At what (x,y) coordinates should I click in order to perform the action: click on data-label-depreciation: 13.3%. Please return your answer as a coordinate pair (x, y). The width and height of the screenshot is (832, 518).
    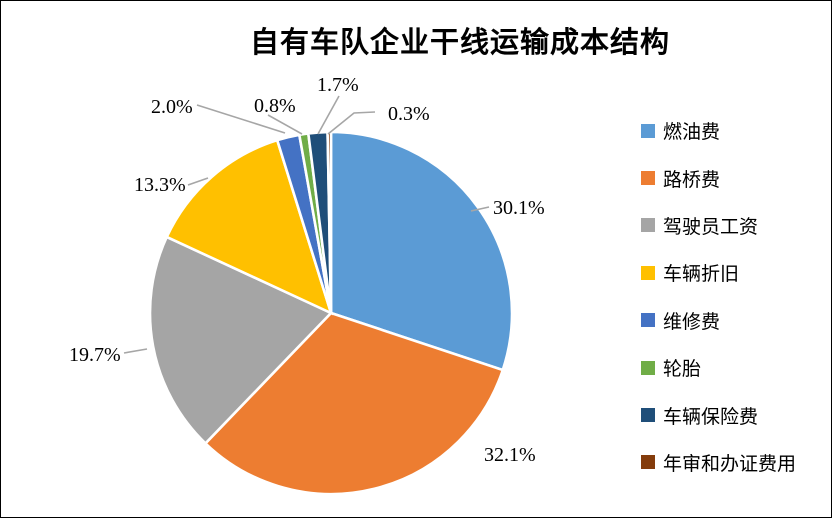
    Looking at the image, I should click on (160, 185).